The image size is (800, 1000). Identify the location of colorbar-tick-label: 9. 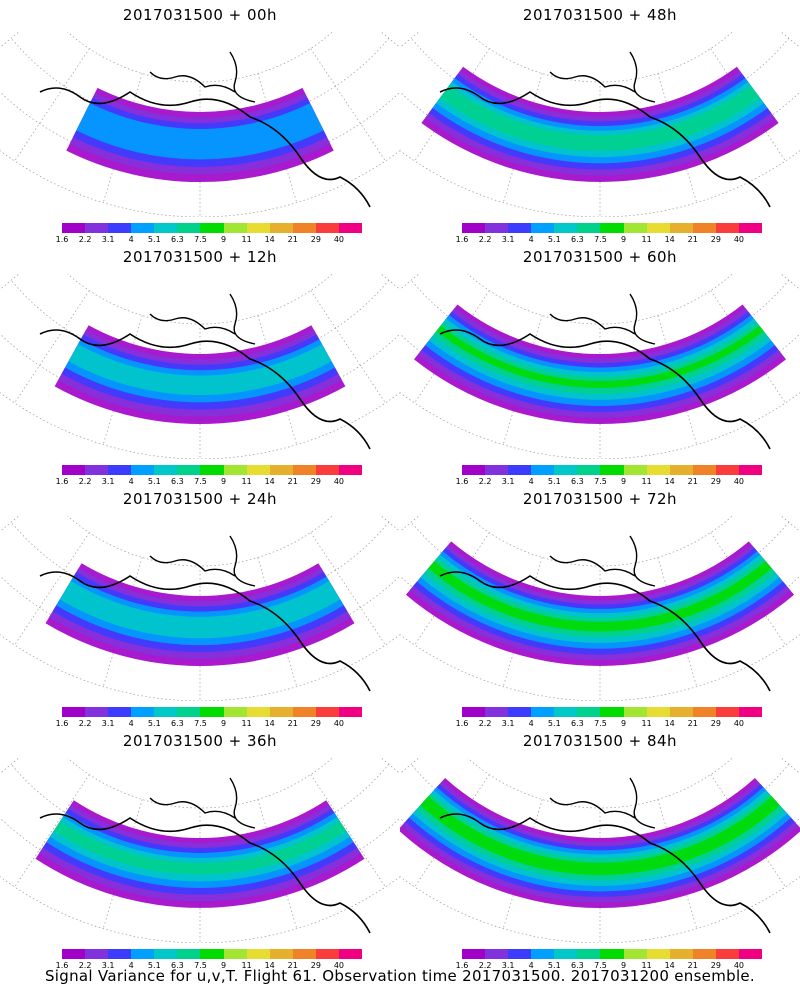
(623, 965).